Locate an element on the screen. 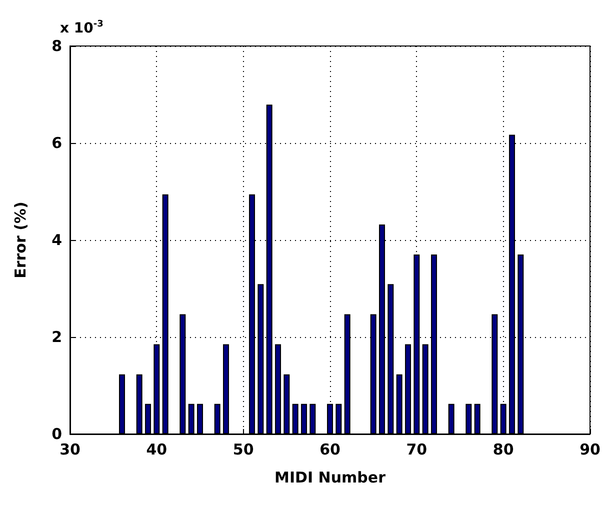 The width and height of the screenshot is (605, 510). x-tick-label: 70 is located at coordinates (417, 449).